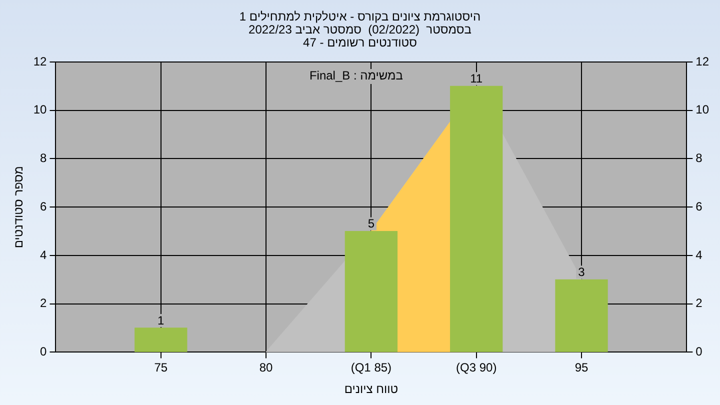  I want to click on y-tick-label: 4, so click(44, 255).